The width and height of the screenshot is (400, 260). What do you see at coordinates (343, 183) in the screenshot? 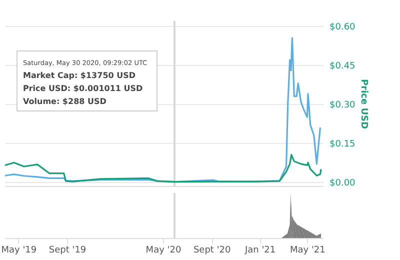
I see `y-tick-label: $0.00` at bounding box center [343, 183].